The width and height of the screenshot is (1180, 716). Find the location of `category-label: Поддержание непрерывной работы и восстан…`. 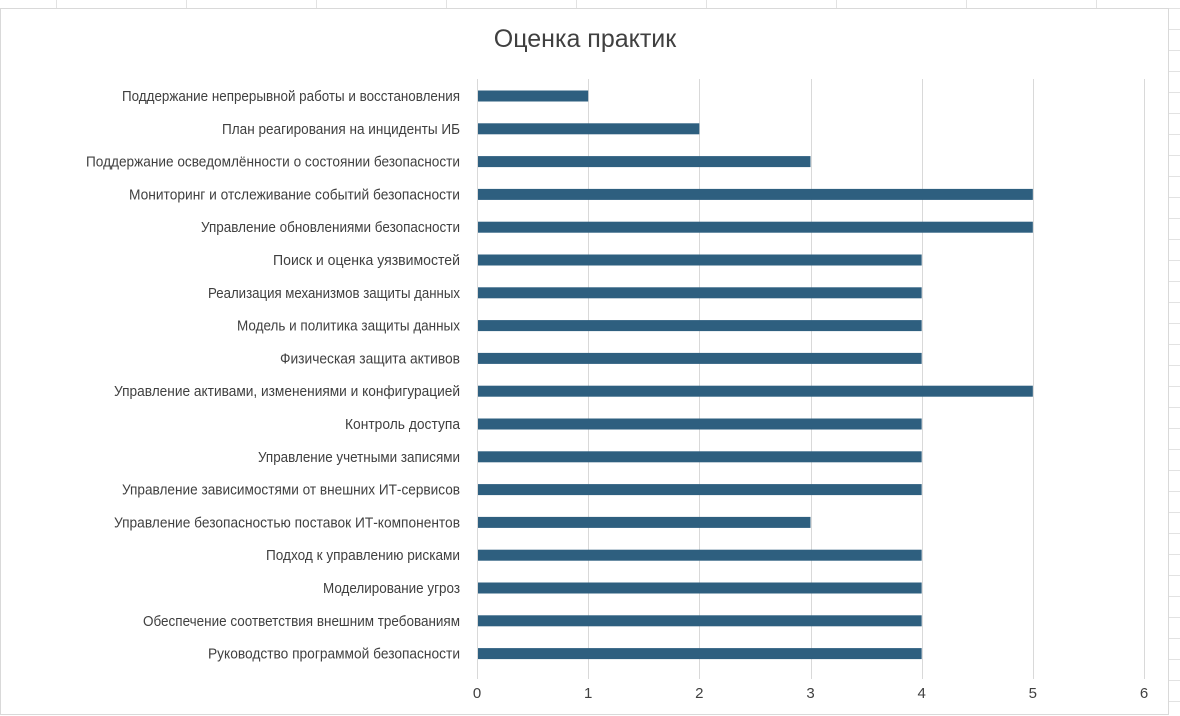

category-label: Поддержание непрерывной работы и восстан… is located at coordinates (291, 96).